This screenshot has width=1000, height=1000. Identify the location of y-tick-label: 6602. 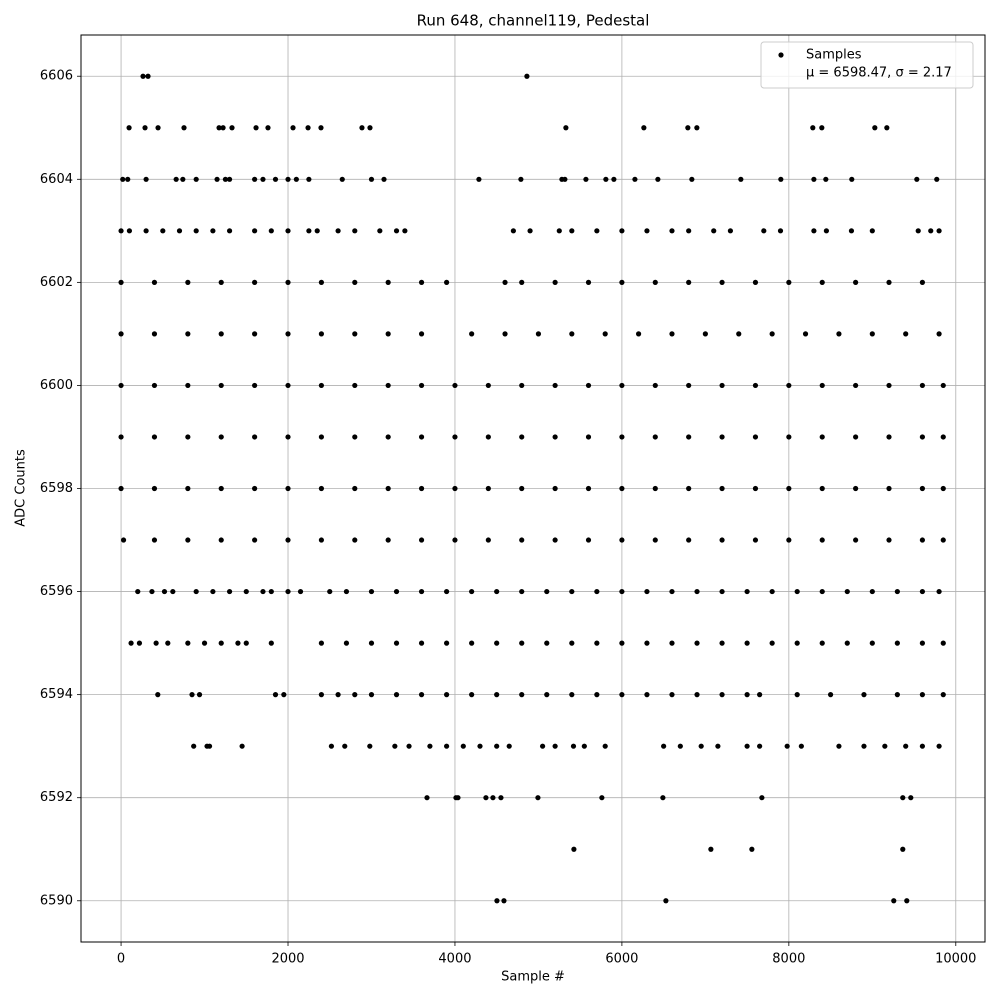
(56, 282).